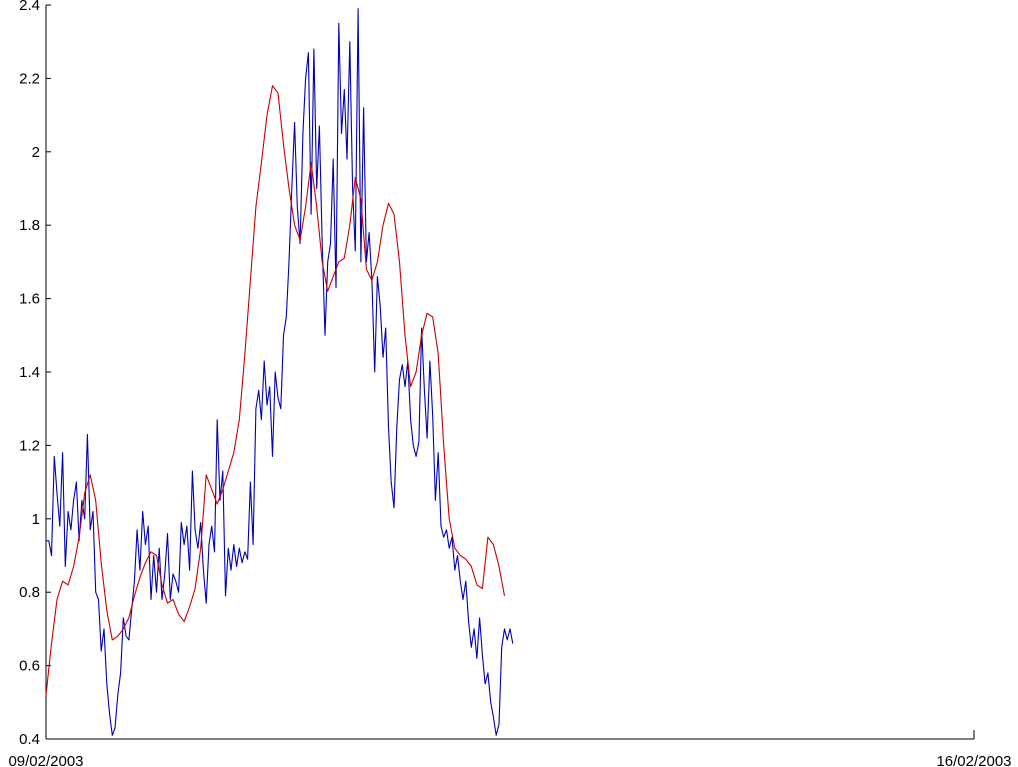 Image resolution: width=1018 pixels, height=767 pixels. Describe the element at coordinates (36, 519) in the screenshot. I see `y-tick-label: 1` at that location.